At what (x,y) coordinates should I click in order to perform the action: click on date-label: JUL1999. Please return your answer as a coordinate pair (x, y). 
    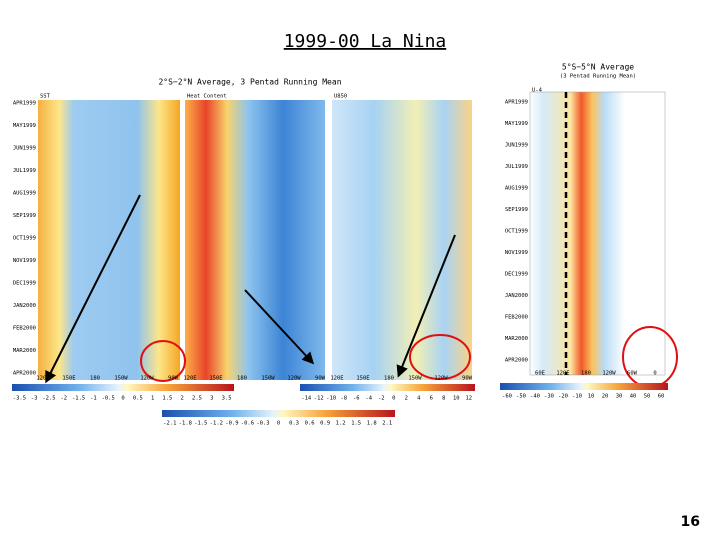
    Looking at the image, I should click on (516, 167).